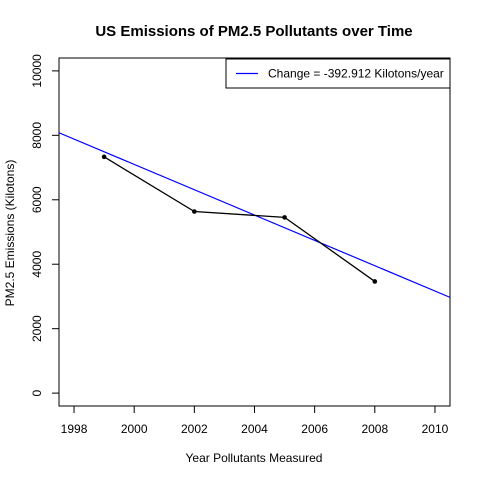 This screenshot has width=480, height=480. I want to click on y-tick-label: 10000, so click(37, 71).